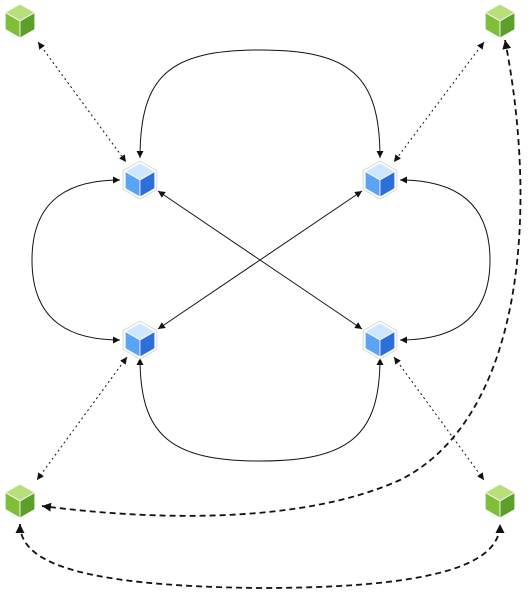 The width and height of the screenshot is (532, 603). Describe the element at coordinates (82, 102) in the screenshot. I see `edge-dotted-tl` at that location.